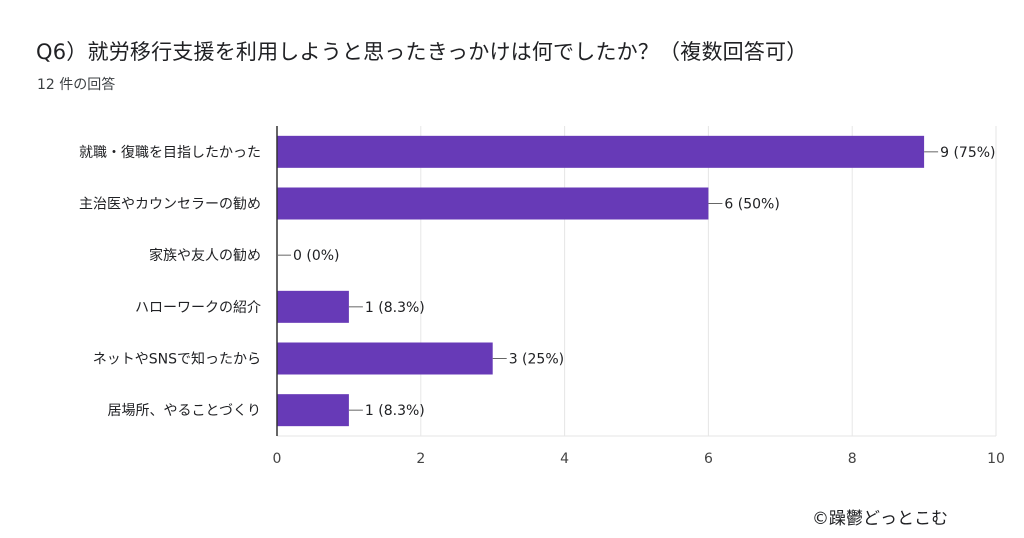 The image size is (1024, 538). Describe the element at coordinates (536, 360) in the screenshot. I see `value-label: 3 (25%)` at that location.